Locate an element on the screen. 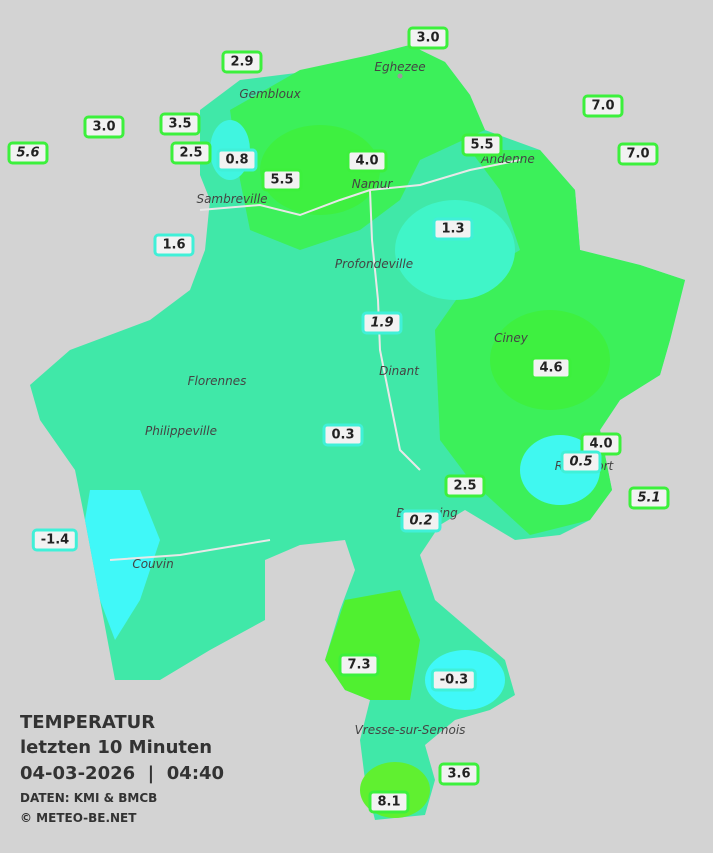 The width and height of the screenshot is (713, 853). legend-copyright: © METEO-BE.NET is located at coordinates (78, 818).